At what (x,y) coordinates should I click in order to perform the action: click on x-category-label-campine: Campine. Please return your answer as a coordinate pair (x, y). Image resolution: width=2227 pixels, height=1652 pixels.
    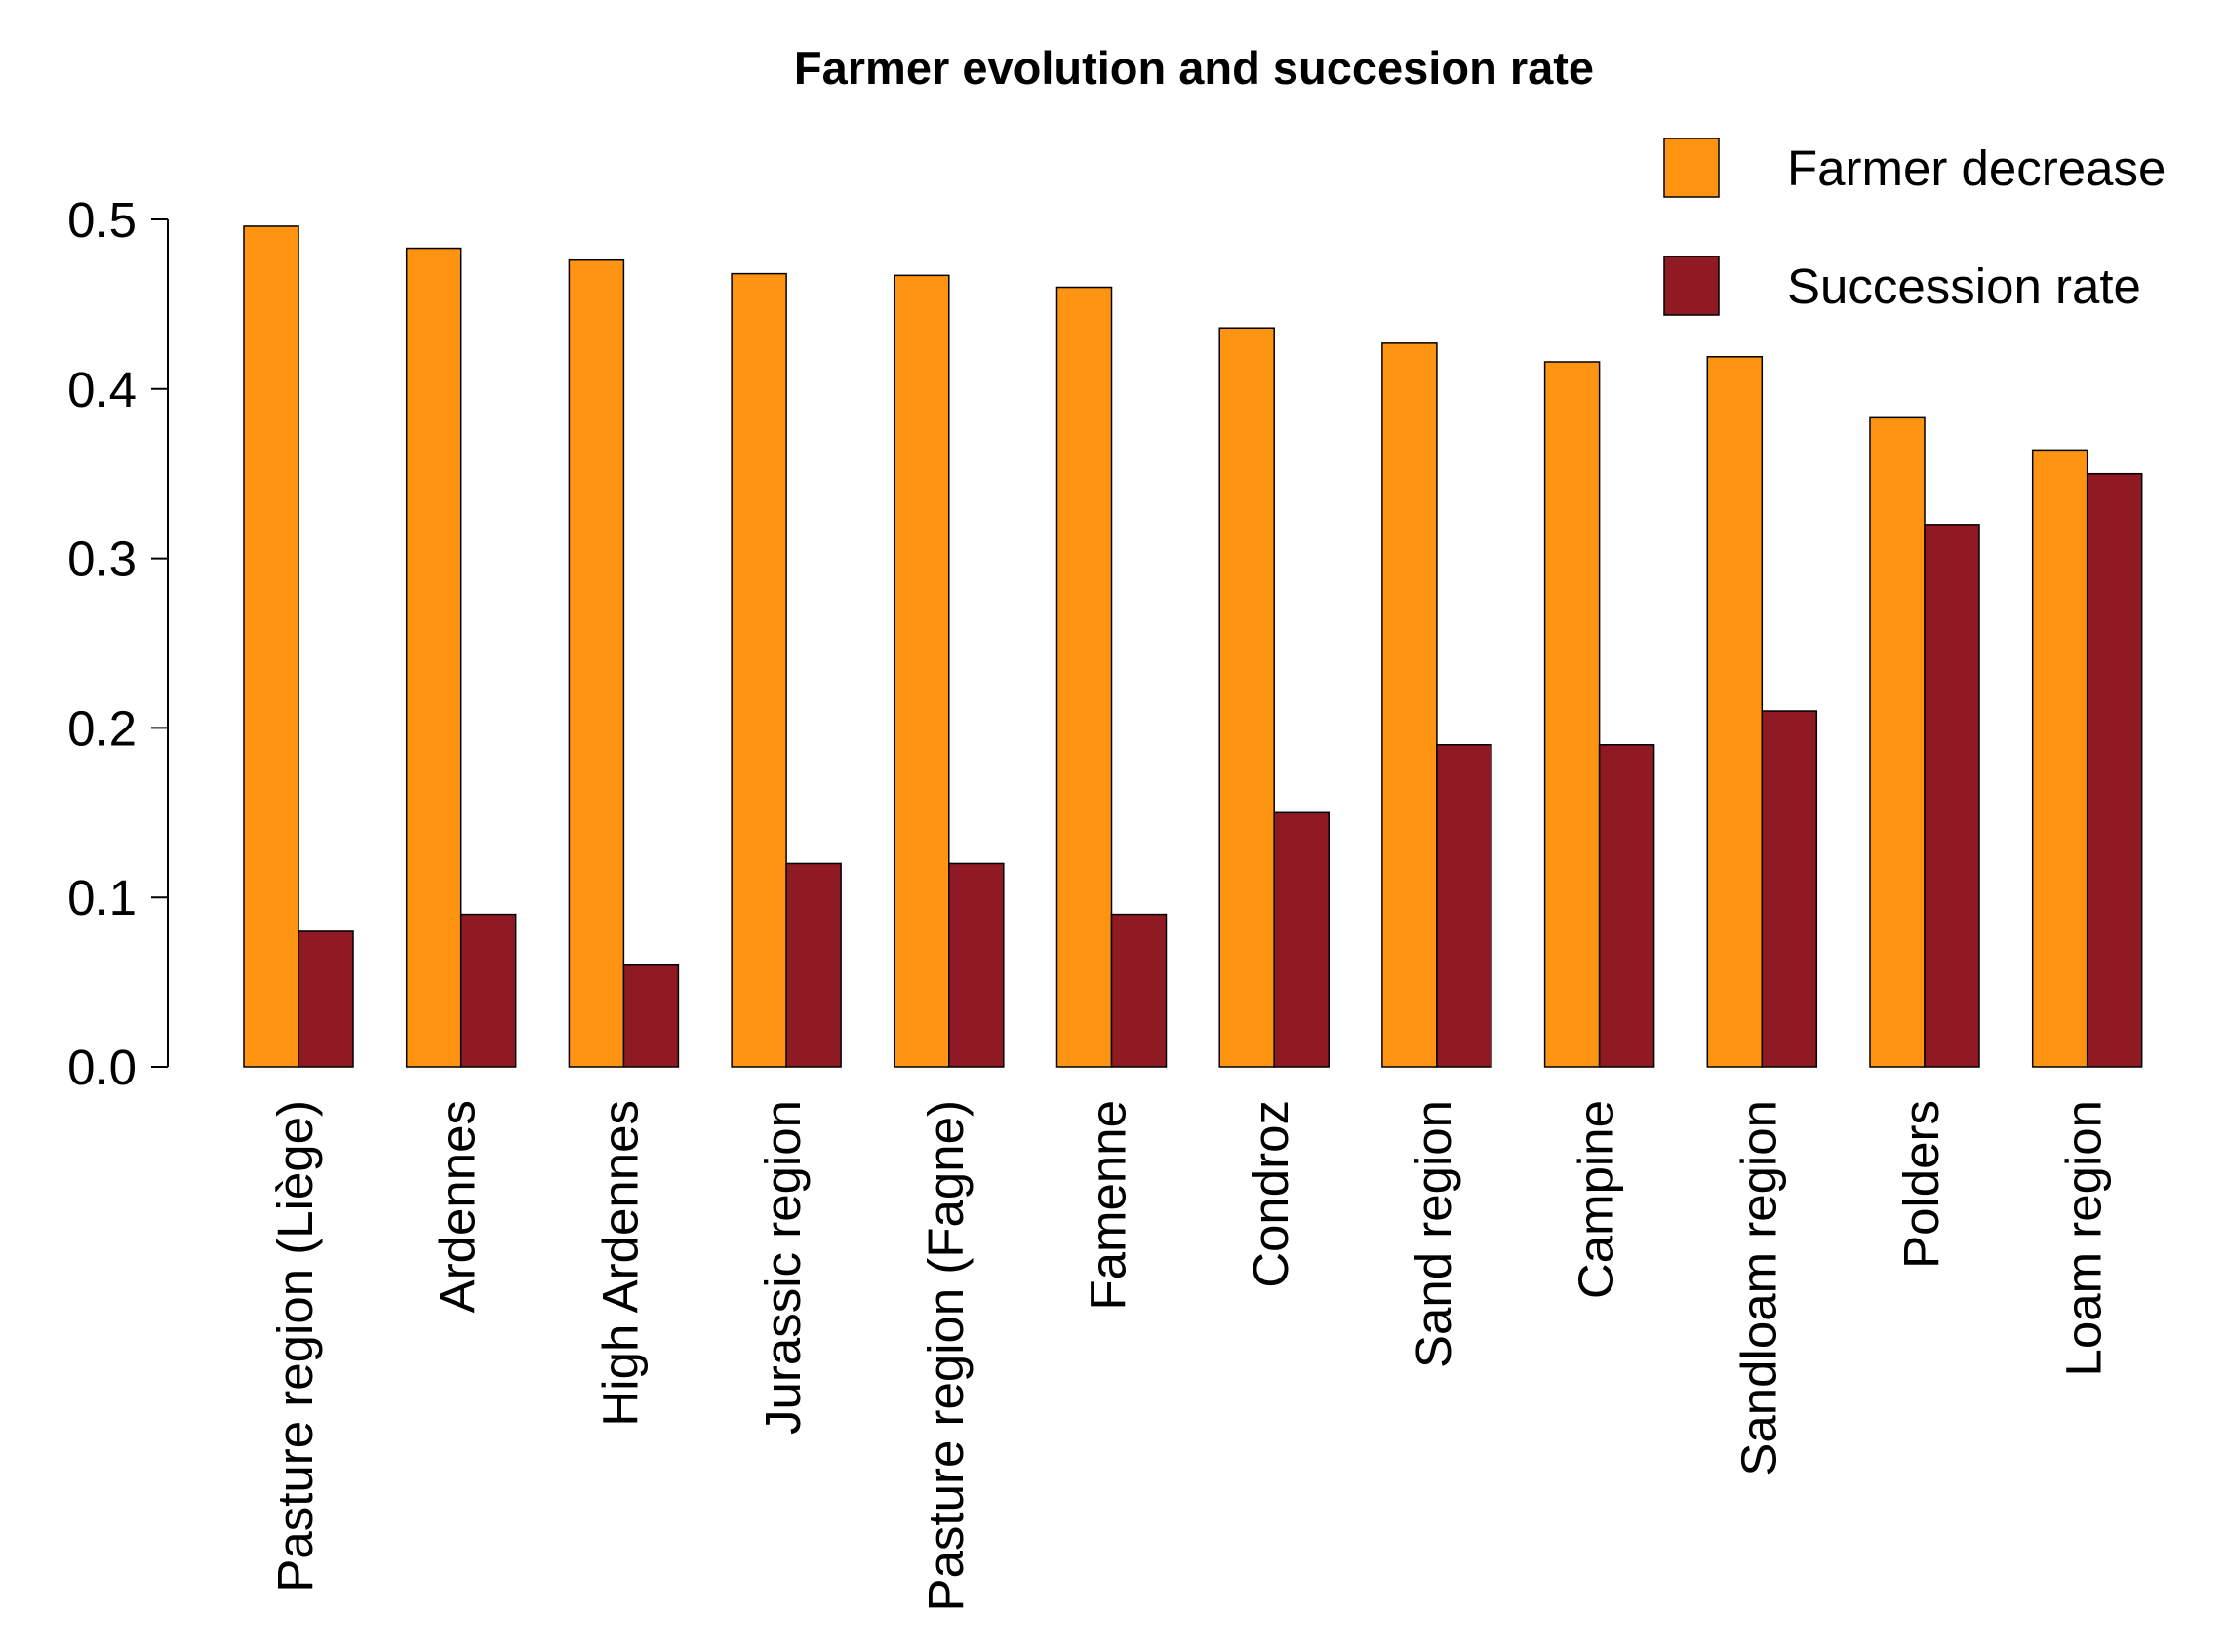
    Looking at the image, I should click on (1597, 1199).